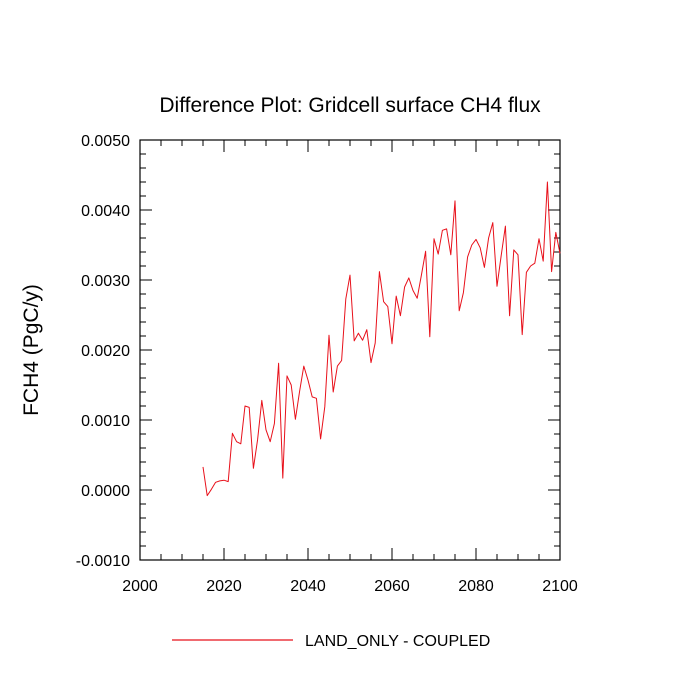 This screenshot has height=700, width=700. What do you see at coordinates (105, 351) in the screenshot?
I see `y-tick-label: 0.0020` at bounding box center [105, 351].